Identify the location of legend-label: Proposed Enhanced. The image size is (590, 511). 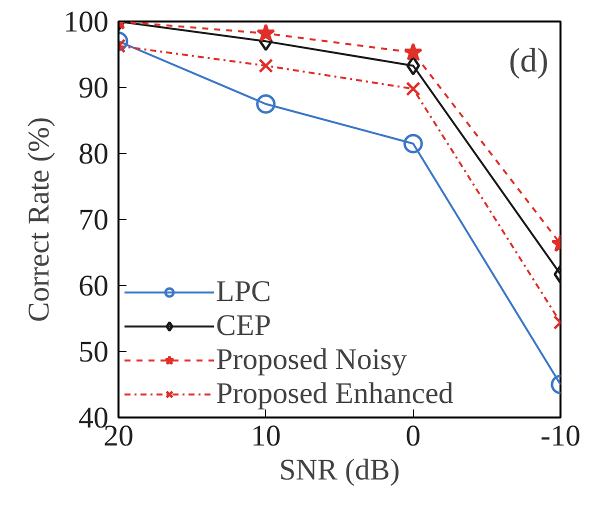
(335, 394).